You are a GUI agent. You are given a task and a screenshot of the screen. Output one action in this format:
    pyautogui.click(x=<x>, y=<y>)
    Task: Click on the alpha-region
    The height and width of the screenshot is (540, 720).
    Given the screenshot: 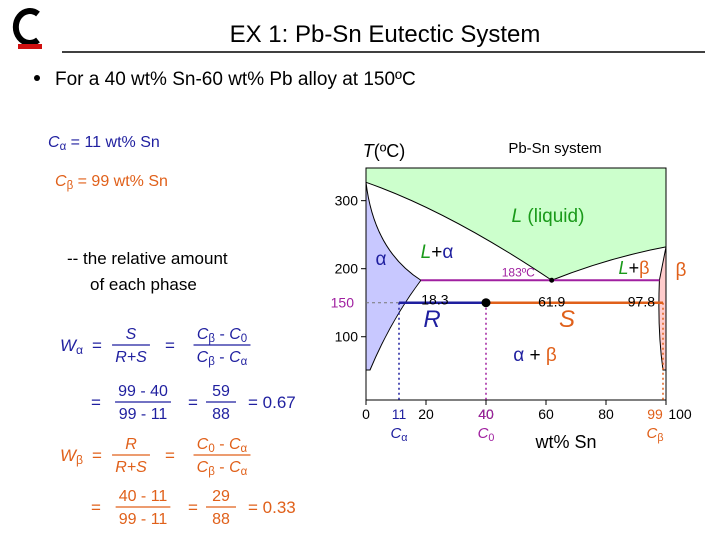 What is the action you would take?
    pyautogui.click(x=393, y=276)
    